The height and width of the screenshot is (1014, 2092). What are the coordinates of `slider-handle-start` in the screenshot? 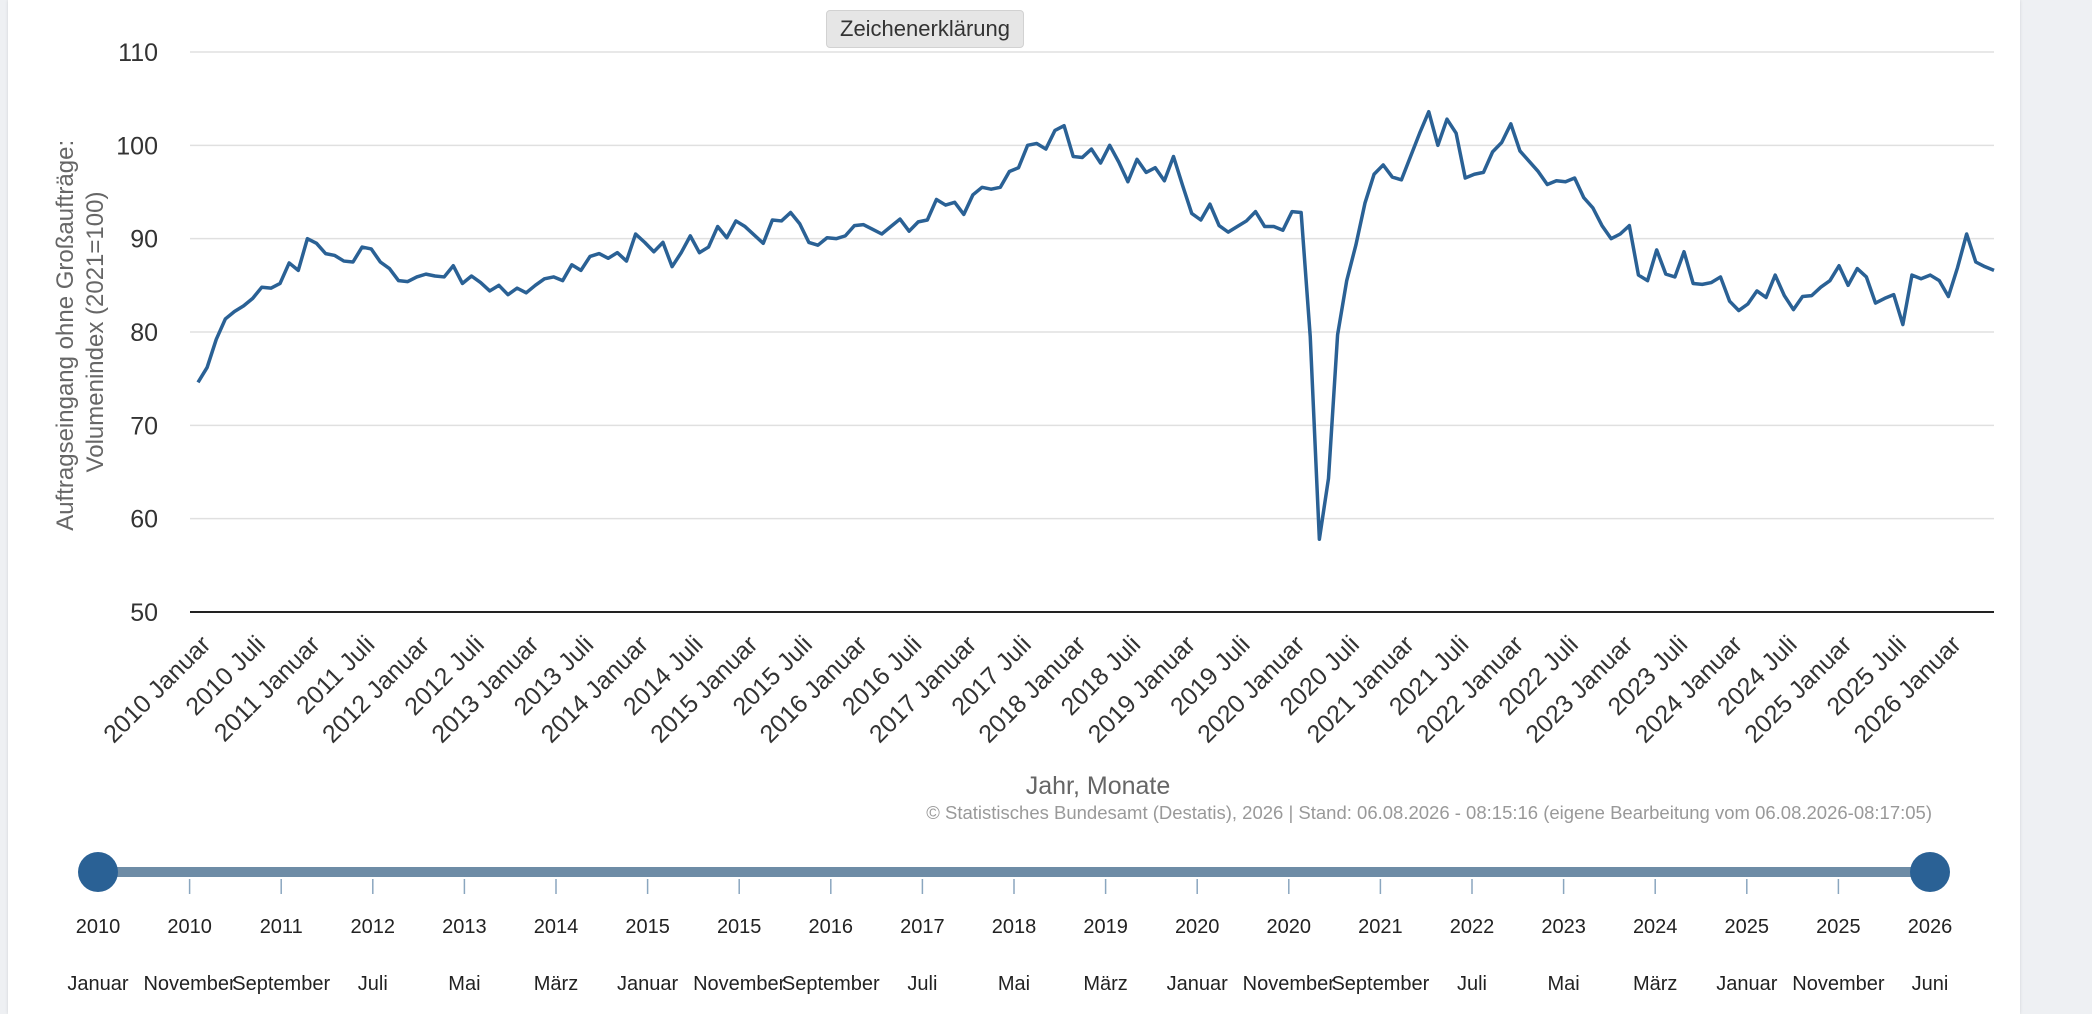 It's located at (98, 872).